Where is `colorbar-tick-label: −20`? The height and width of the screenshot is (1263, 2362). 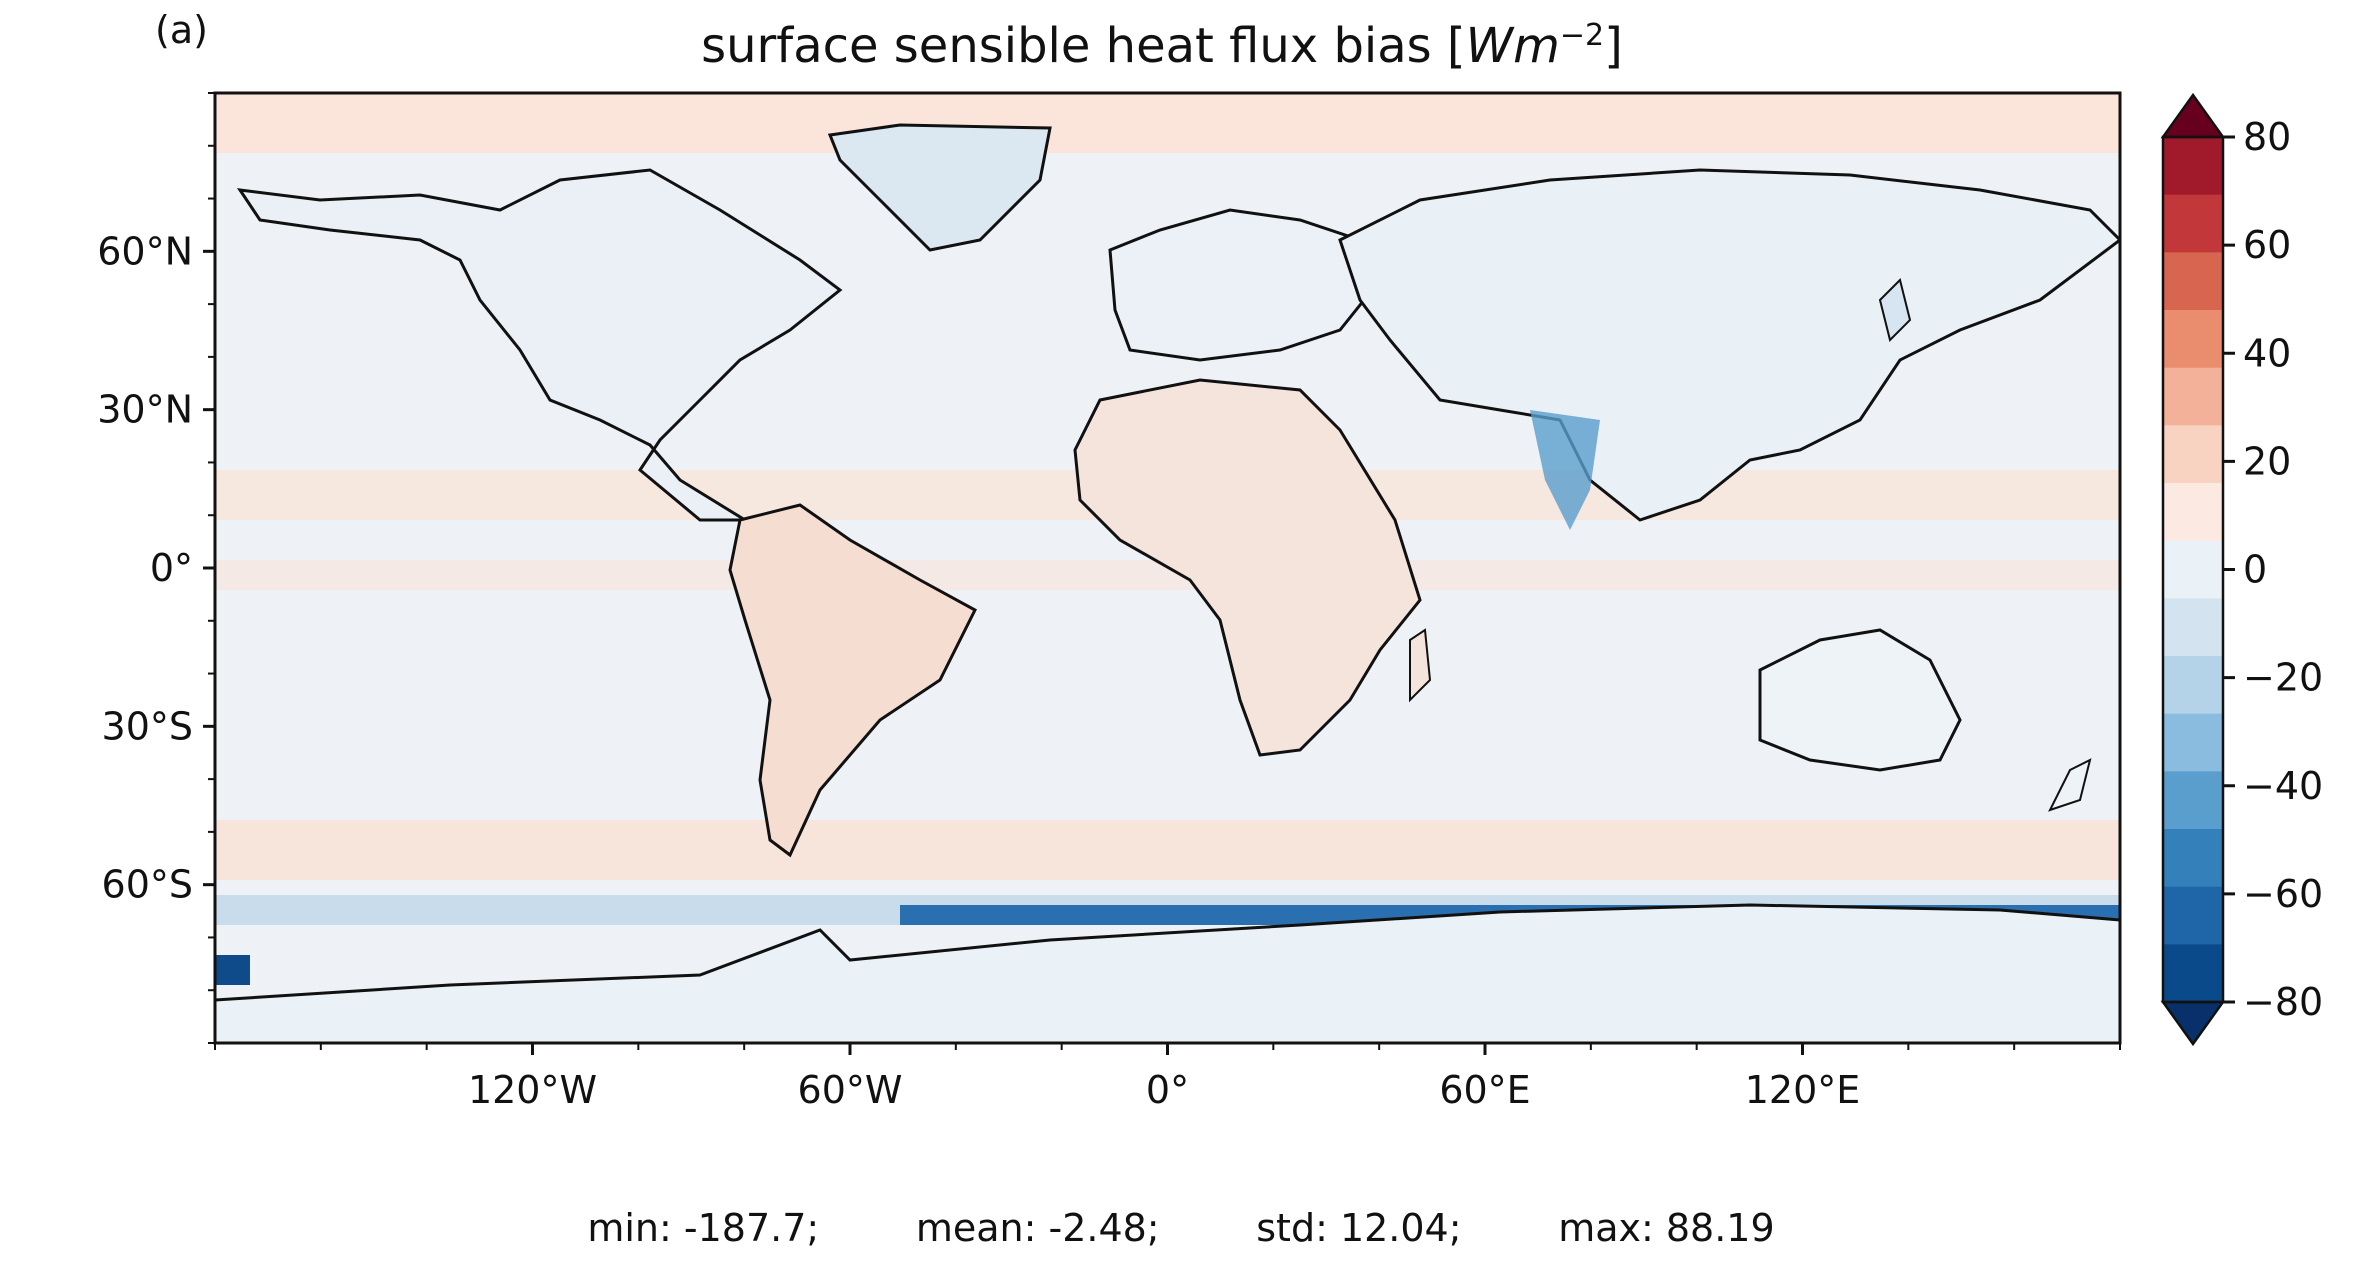
colorbar-tick-label: −20 is located at coordinates (2283, 678).